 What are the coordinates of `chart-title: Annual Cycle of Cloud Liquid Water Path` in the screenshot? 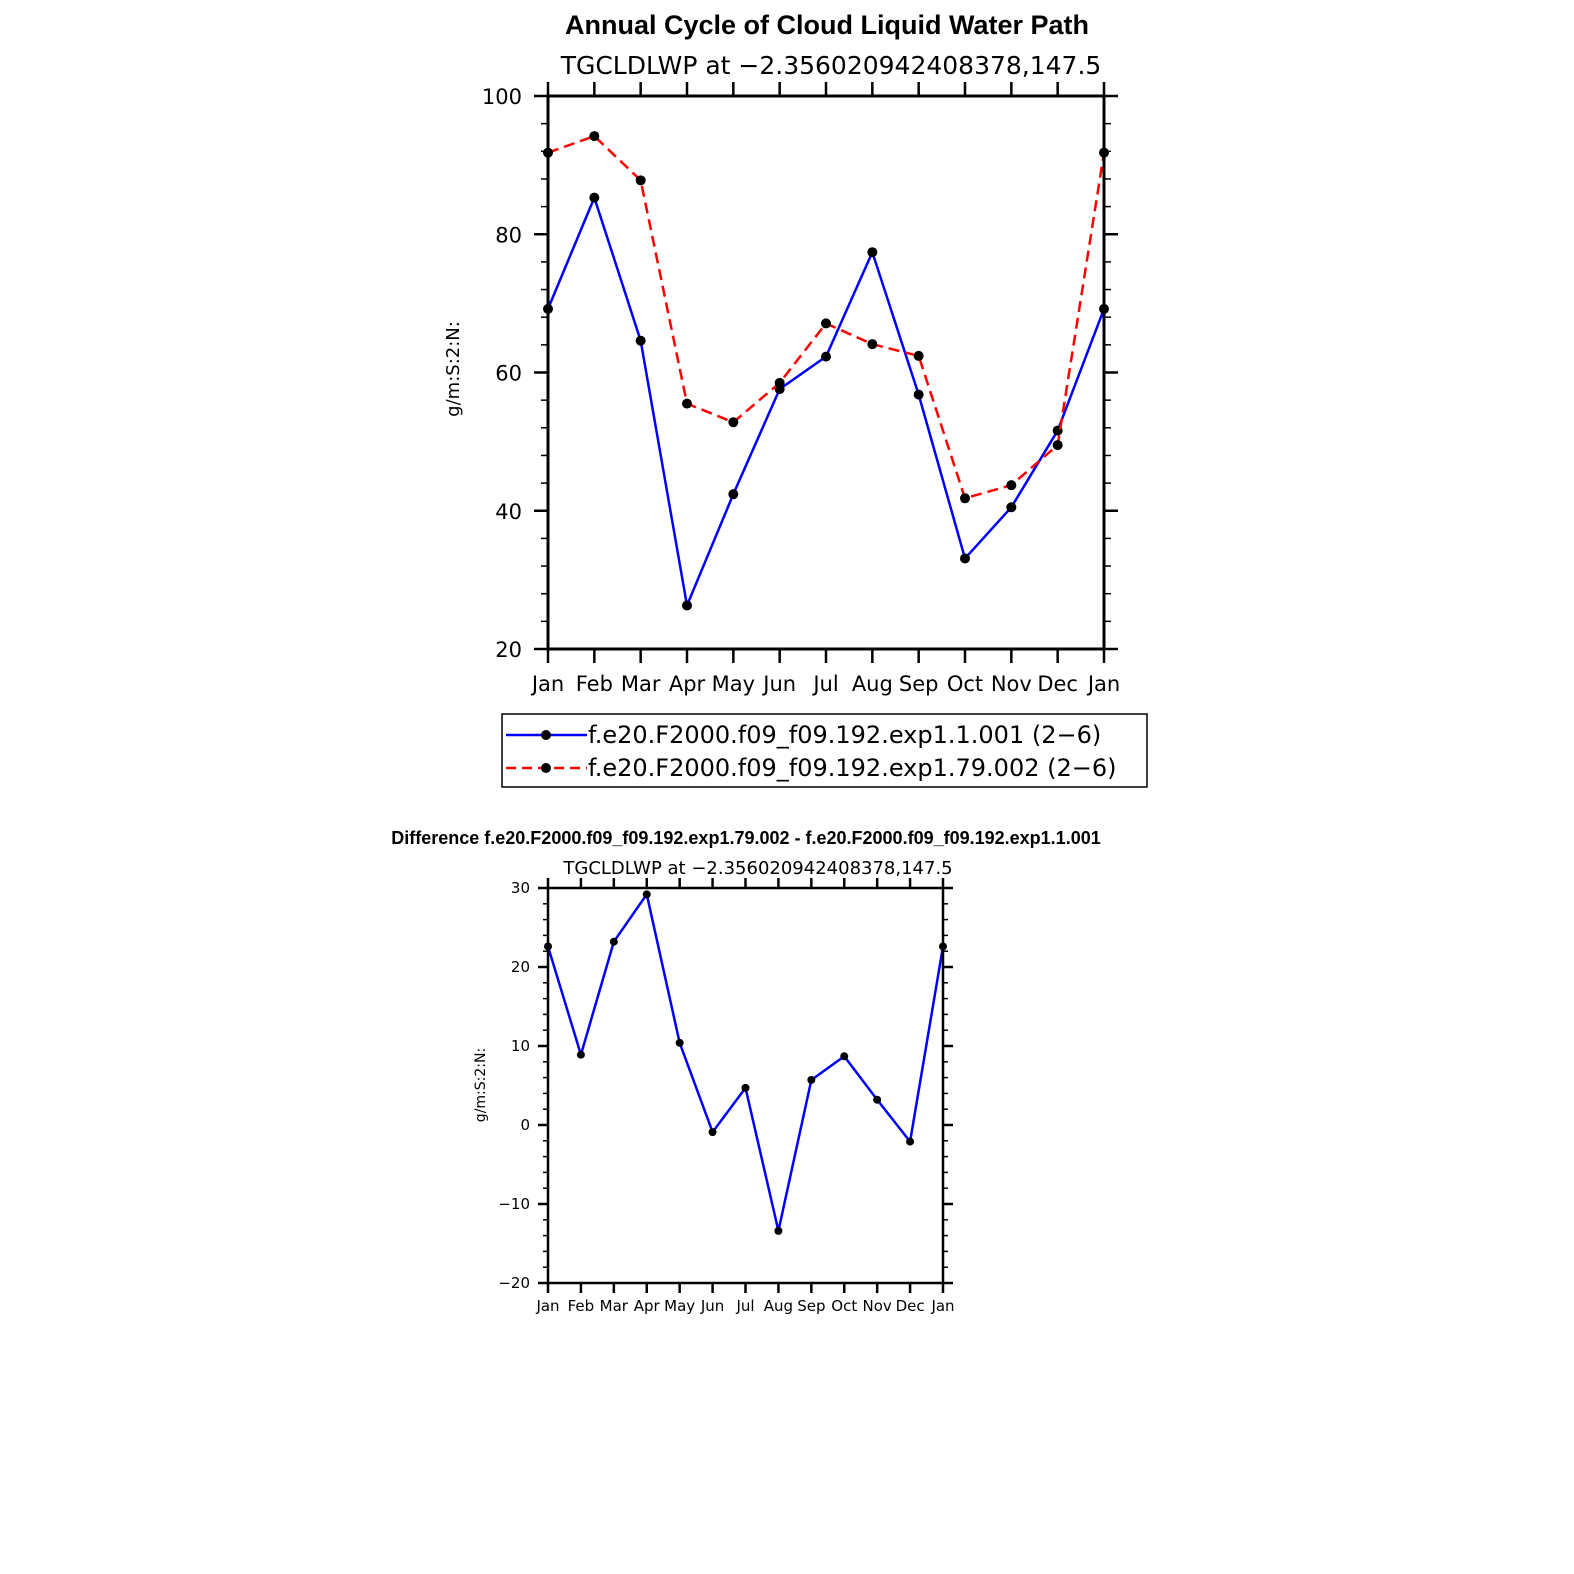 It's located at (827, 25).